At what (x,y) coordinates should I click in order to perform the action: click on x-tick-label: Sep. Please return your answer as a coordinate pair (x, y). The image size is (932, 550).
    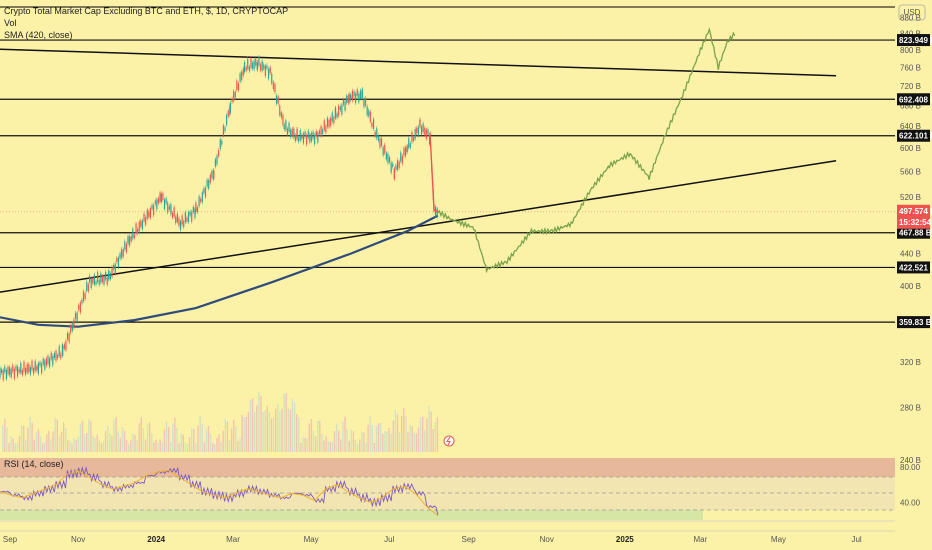
    Looking at the image, I should click on (10, 539).